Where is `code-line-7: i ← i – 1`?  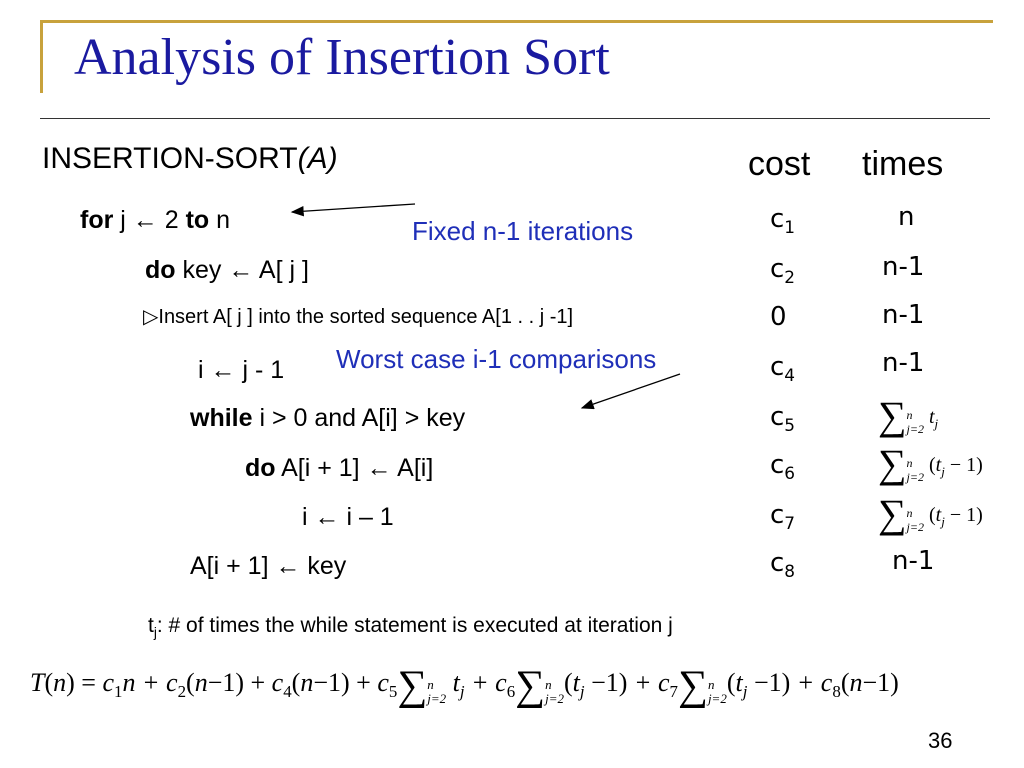
code-line-7: i ← i – 1 is located at coordinates (348, 517).